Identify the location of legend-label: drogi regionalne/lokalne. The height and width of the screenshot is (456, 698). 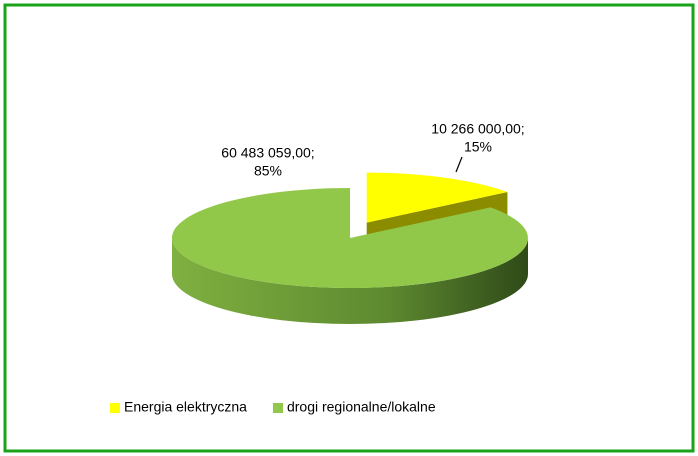
(361, 407).